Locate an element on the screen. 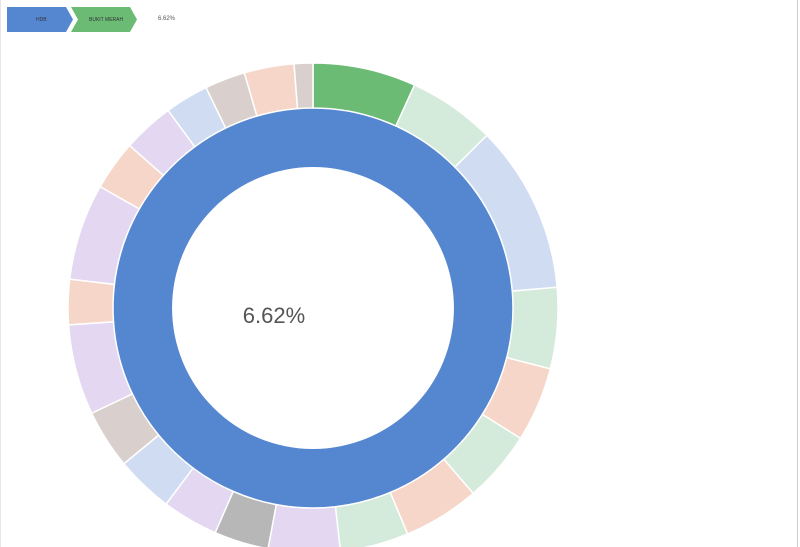  breadcrumb-label-bukit-merah: BUKIT MERAH is located at coordinates (106, 20).